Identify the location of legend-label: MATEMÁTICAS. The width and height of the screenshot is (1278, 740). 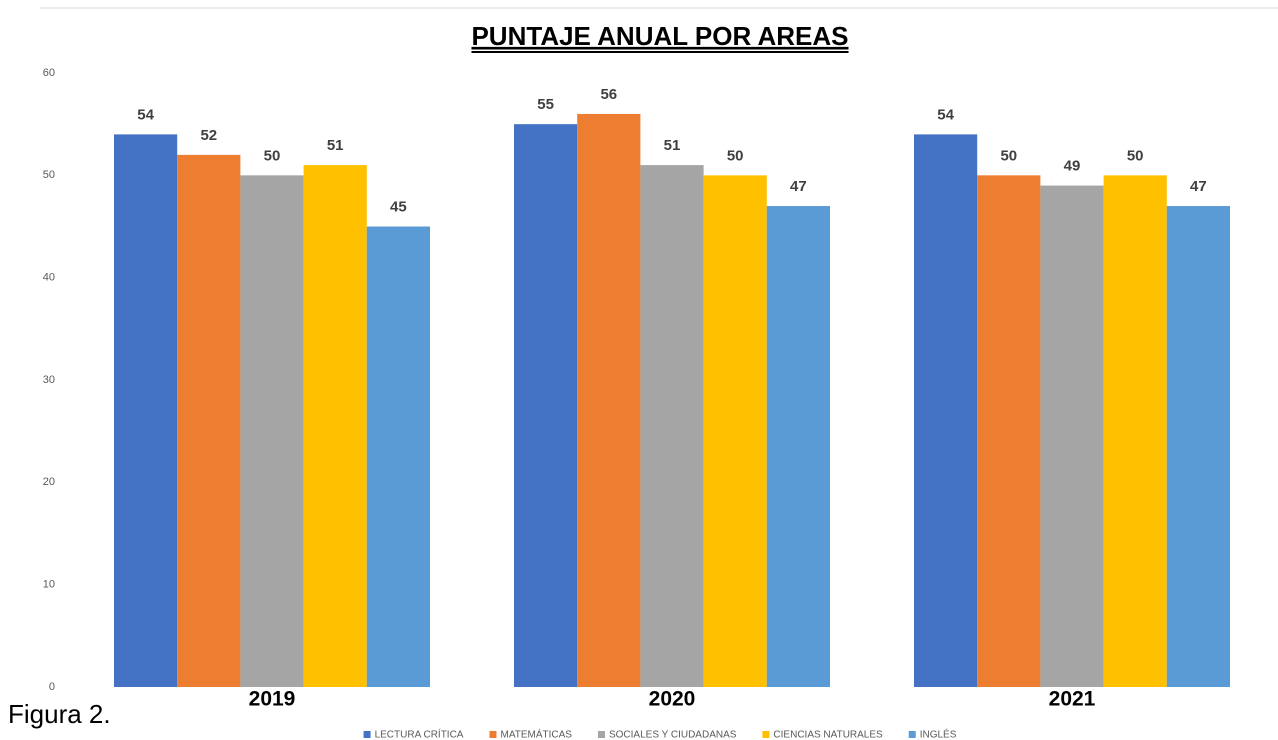
(536, 734).